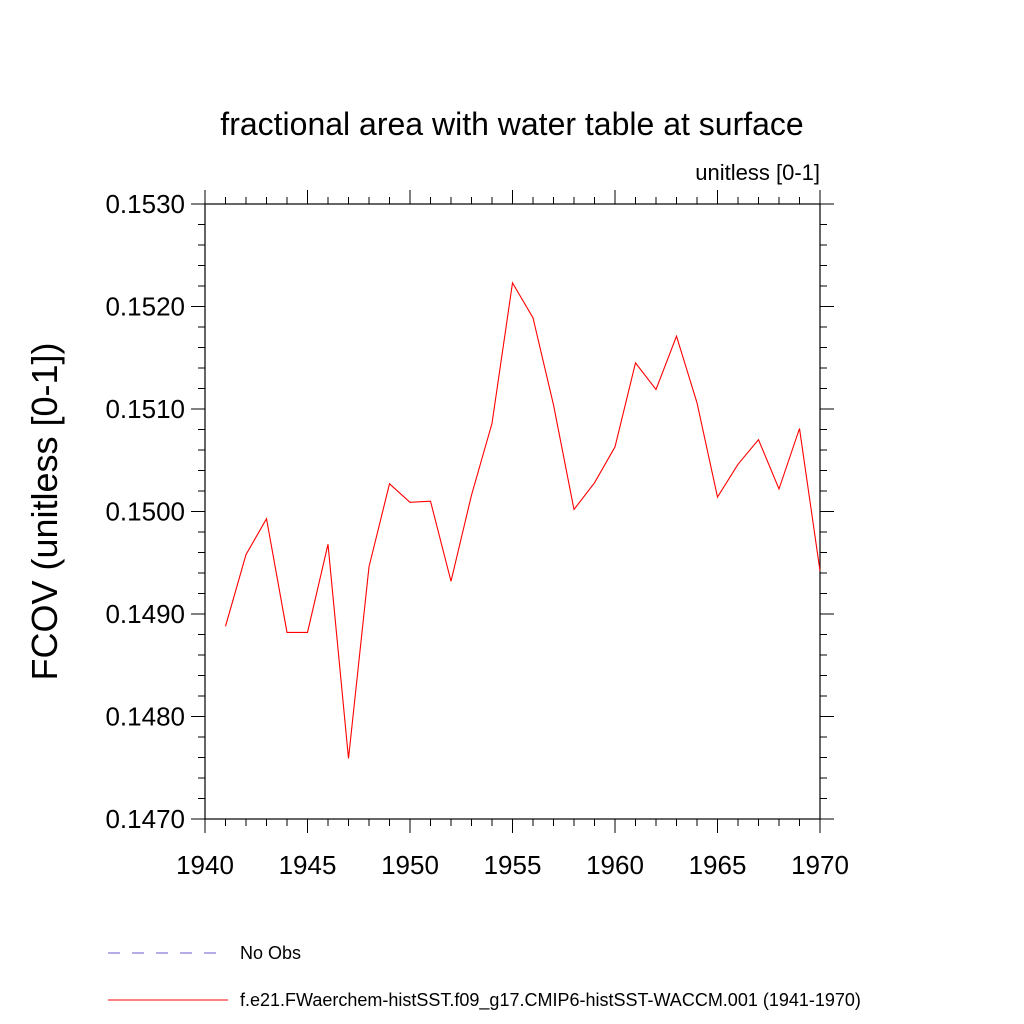 This screenshot has height=1024, width=1024. I want to click on y-tick-label: 0.1510, so click(145, 409).